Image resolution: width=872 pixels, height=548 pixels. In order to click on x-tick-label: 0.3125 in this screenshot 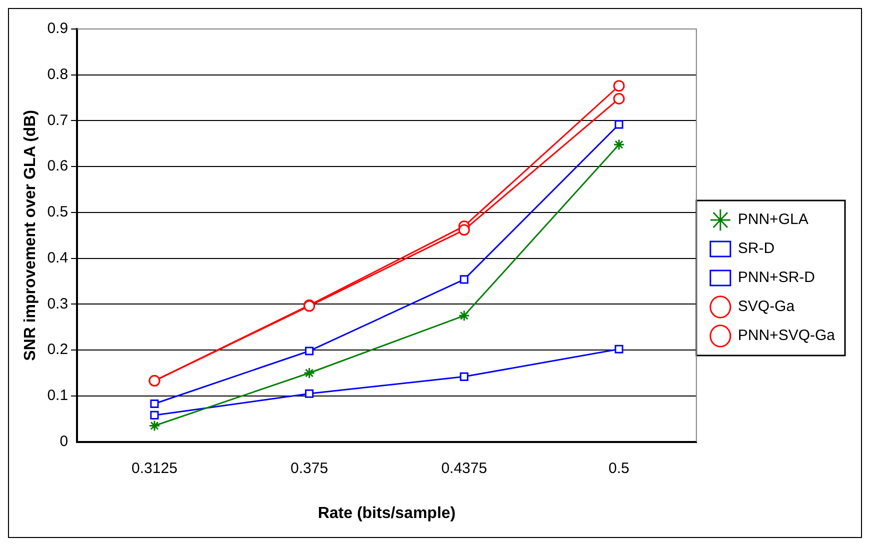, I will do `click(155, 468)`.